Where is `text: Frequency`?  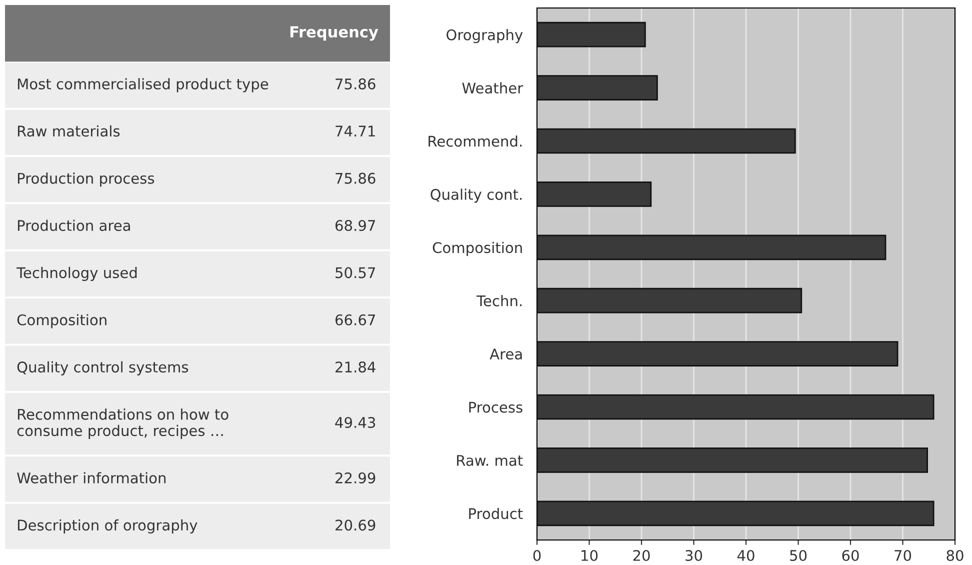 text: Frequency is located at coordinates (334, 33).